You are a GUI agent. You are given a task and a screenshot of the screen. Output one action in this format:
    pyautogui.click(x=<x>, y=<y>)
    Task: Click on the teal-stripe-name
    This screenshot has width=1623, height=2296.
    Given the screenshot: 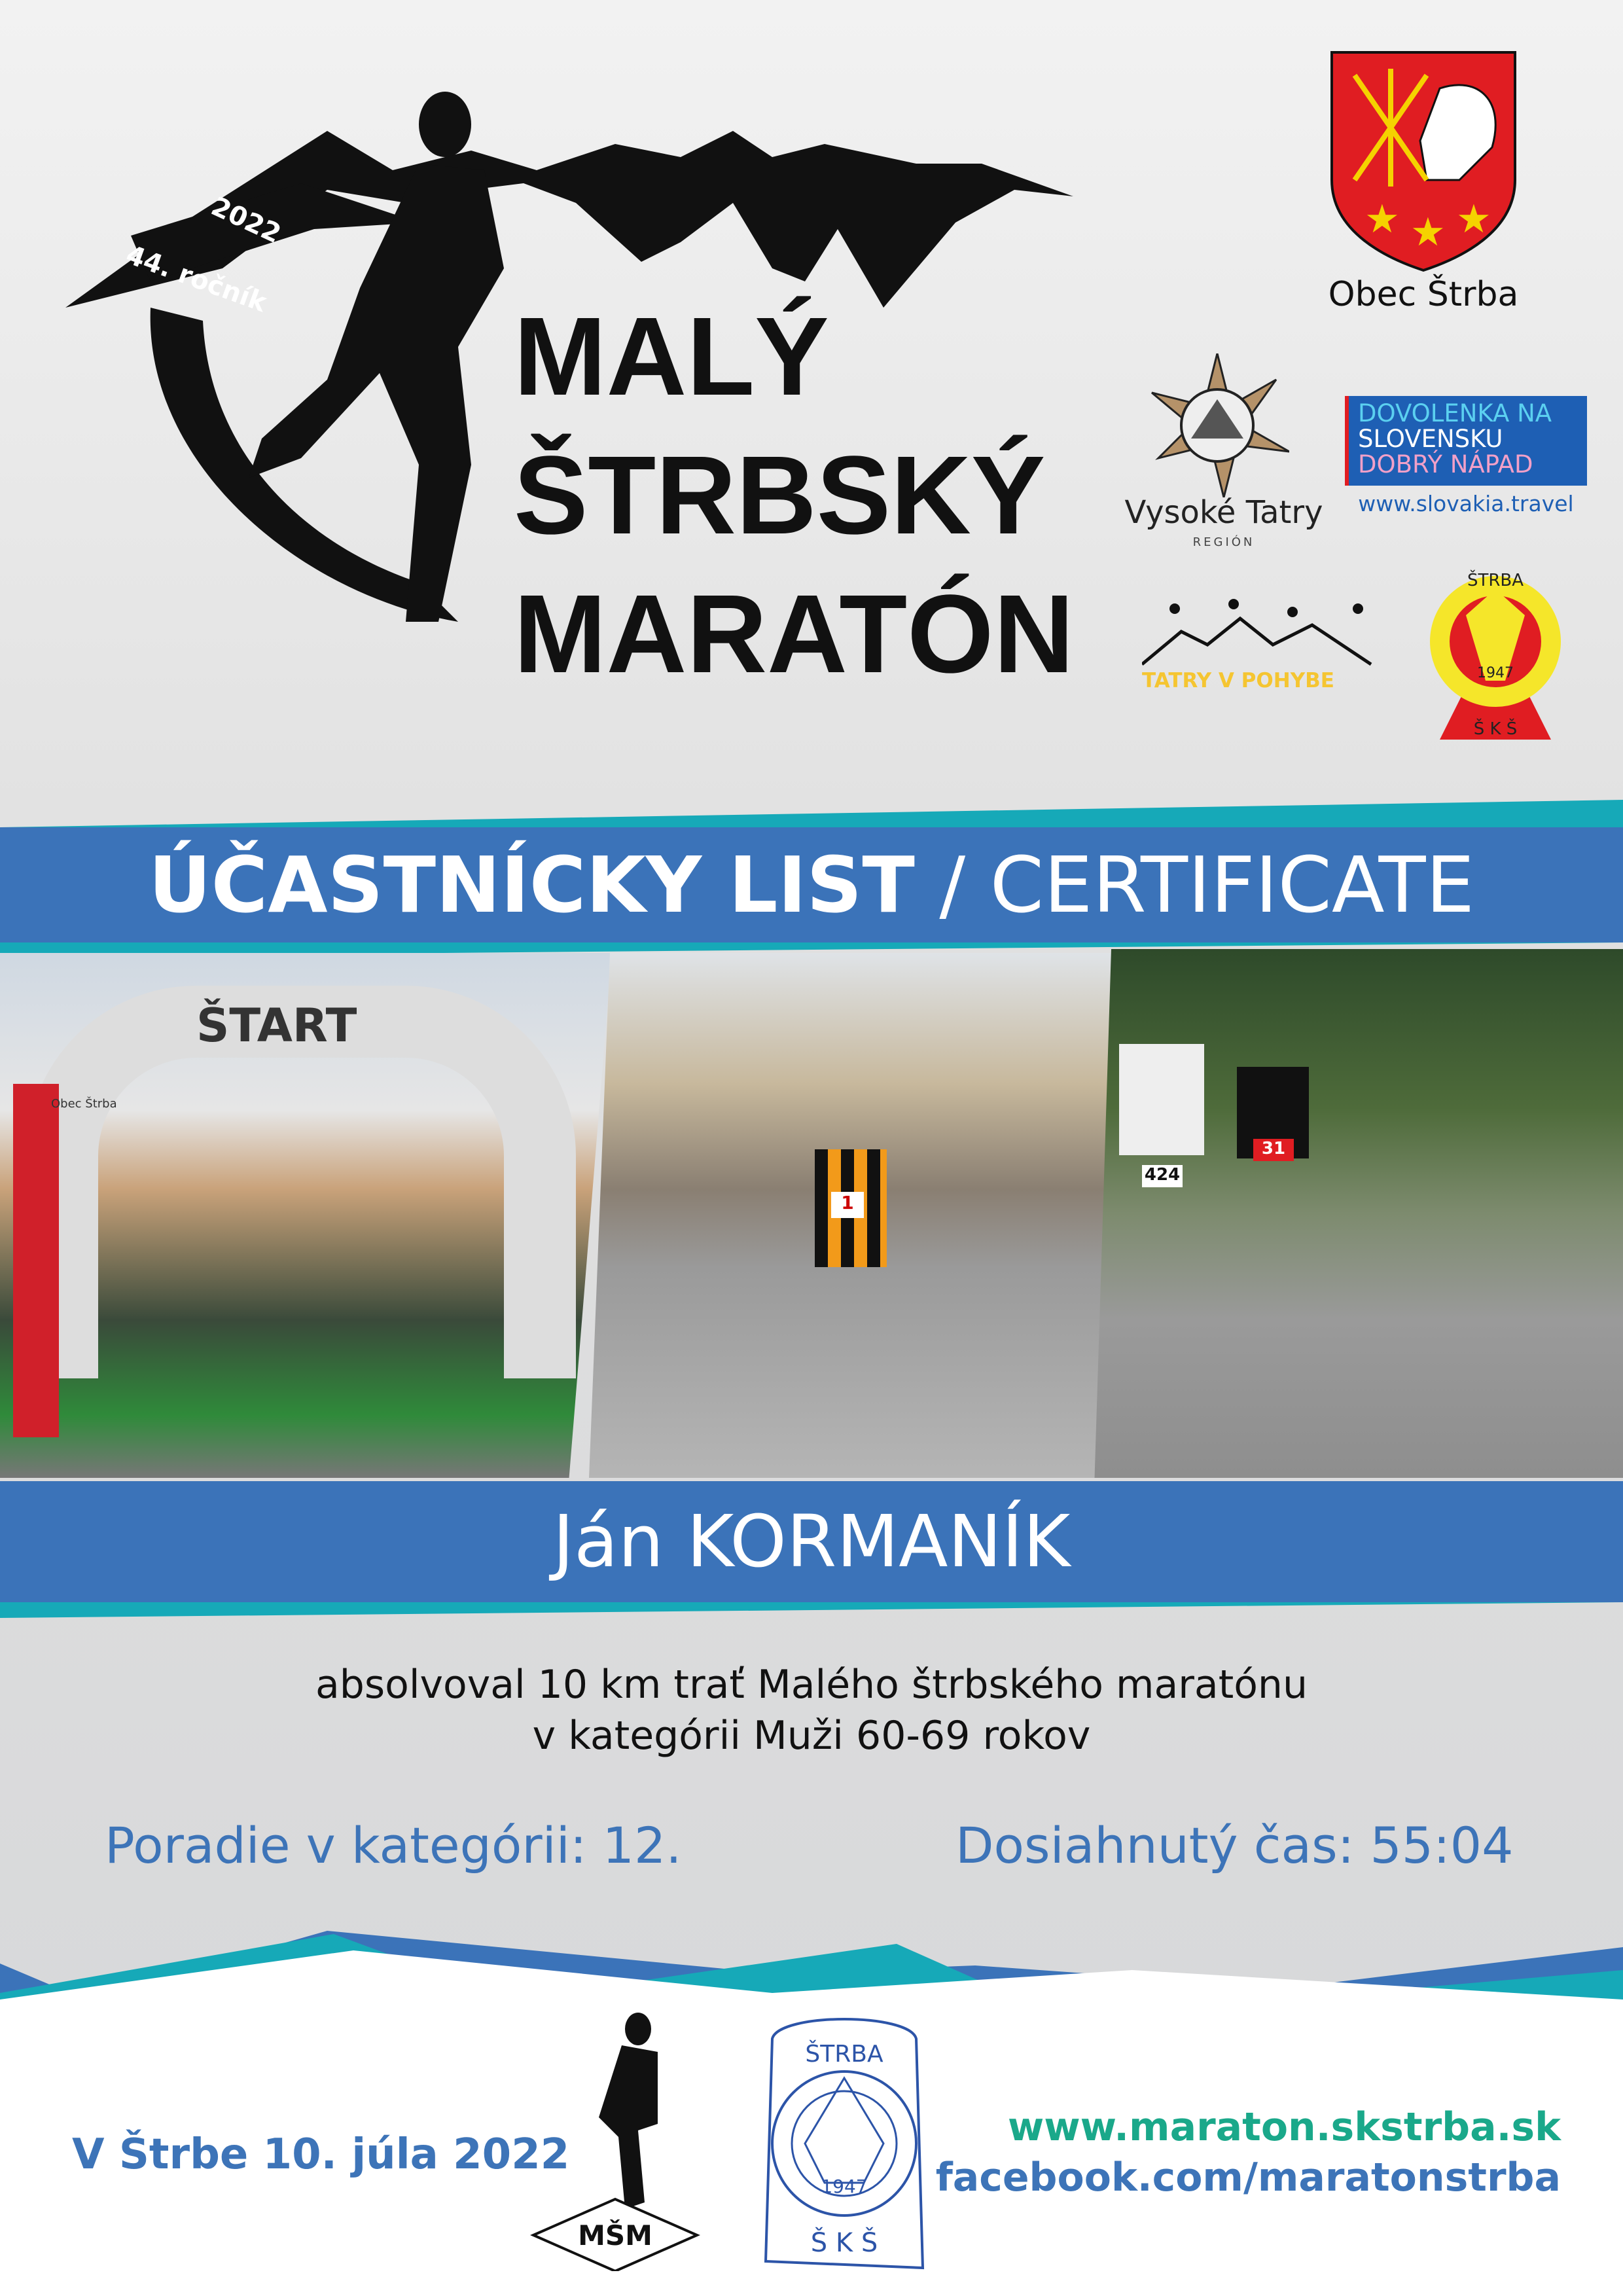 What is the action you would take?
    pyautogui.click(x=811, y=1610)
    